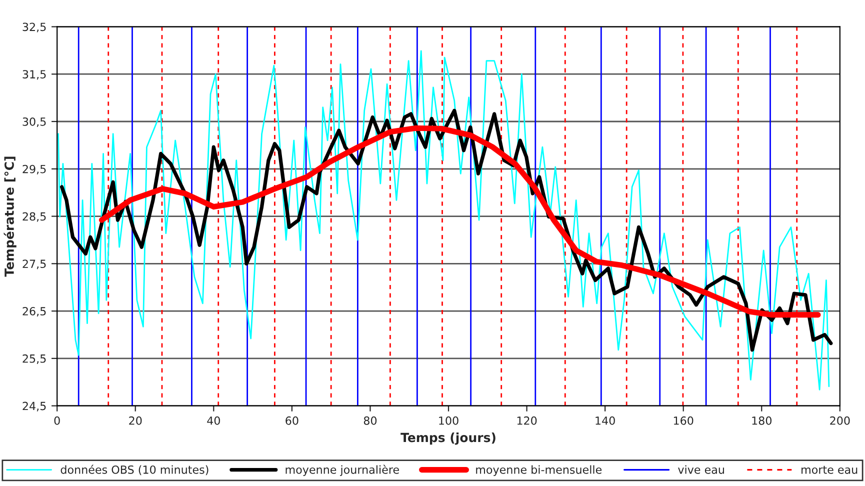 This screenshot has height=486, width=865. What do you see at coordinates (34, 75) in the screenshot?
I see `y-tick-label: 31,5` at bounding box center [34, 75].